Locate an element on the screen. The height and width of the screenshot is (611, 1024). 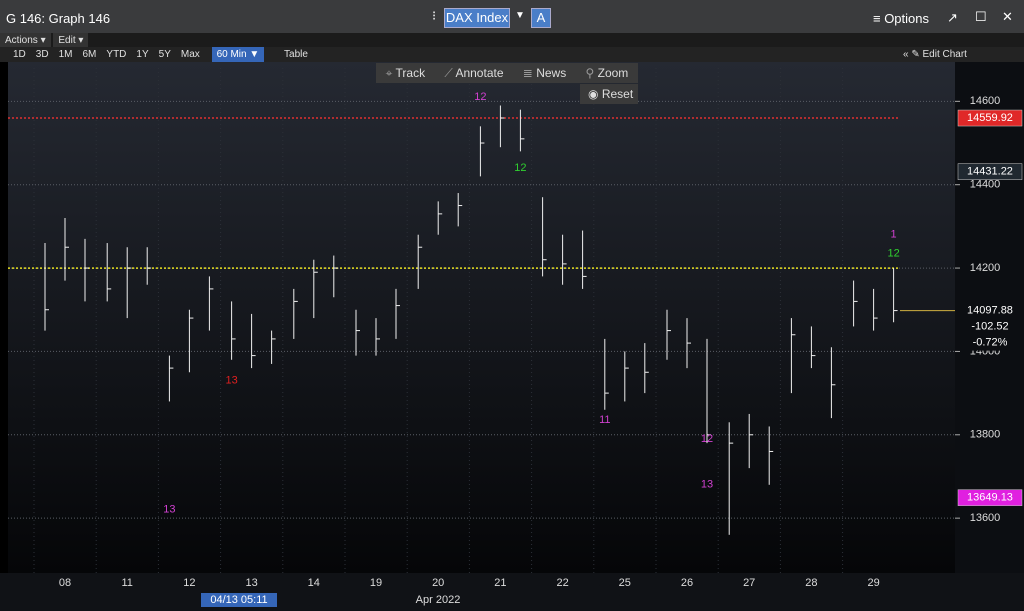
tool-button: ⟋ Annotate is located at coordinates (474, 72).